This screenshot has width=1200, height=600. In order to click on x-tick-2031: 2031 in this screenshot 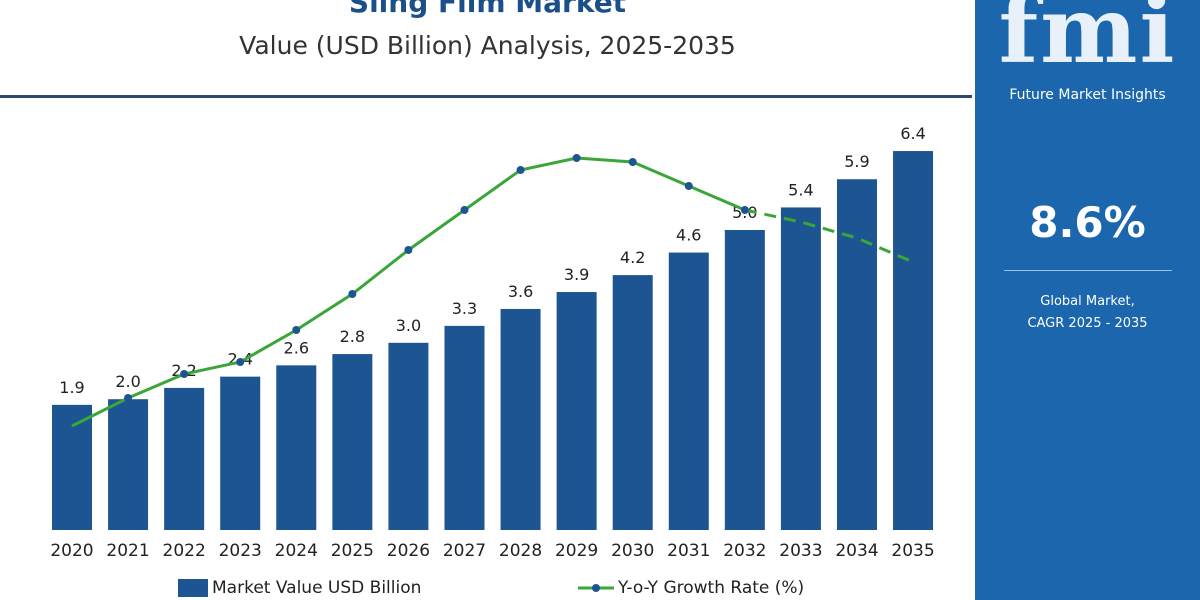, I will do `click(688, 551)`.